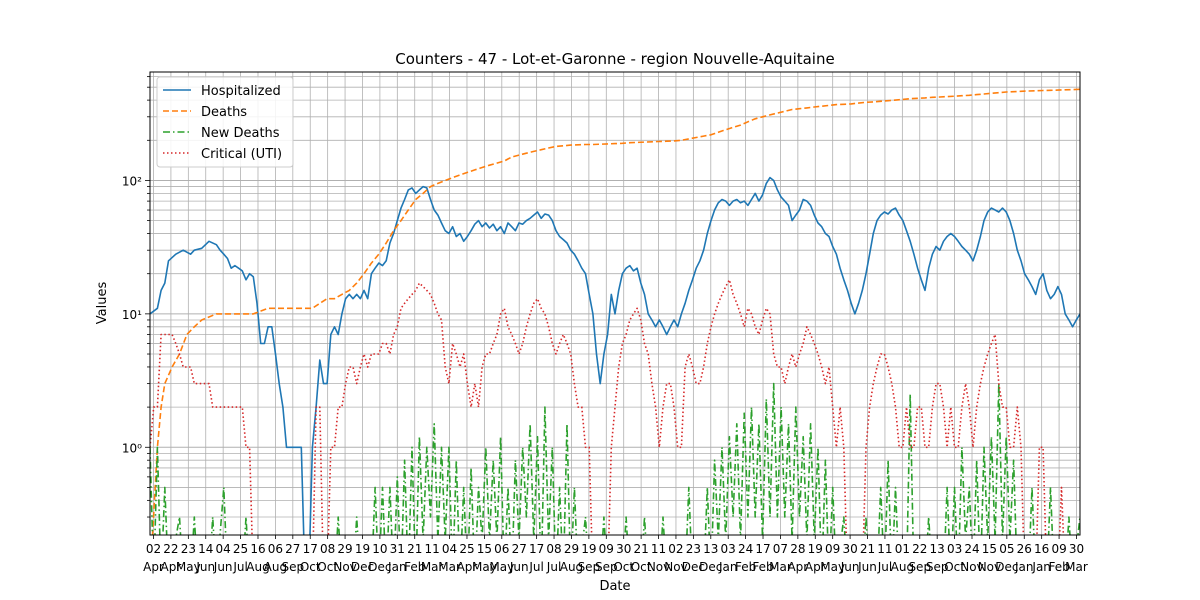 Image resolution: width=1200 pixels, height=600 pixels. What do you see at coordinates (989, 549) in the screenshot?
I see `x-tick-label-day: 15` at bounding box center [989, 549].